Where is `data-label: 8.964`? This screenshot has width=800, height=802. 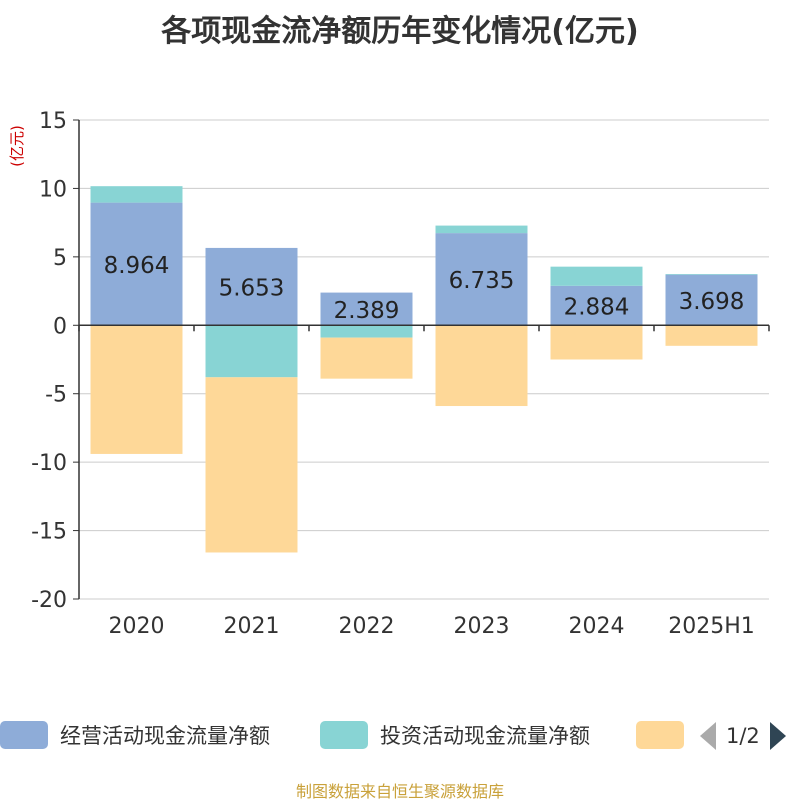
data-label: 8.964 is located at coordinates (137, 266).